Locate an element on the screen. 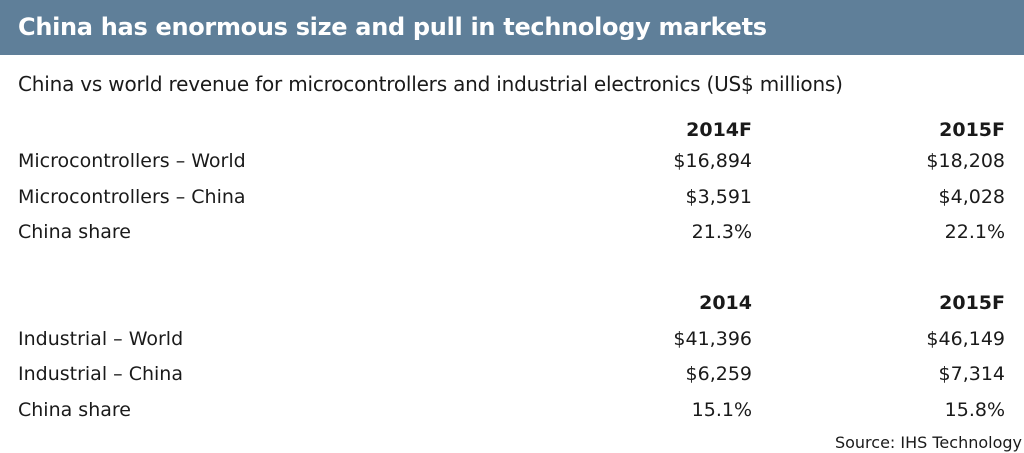 The height and width of the screenshot is (453, 1024). table-row: Microcontrollers – World $16,894 $18,208 is located at coordinates (512, 163).